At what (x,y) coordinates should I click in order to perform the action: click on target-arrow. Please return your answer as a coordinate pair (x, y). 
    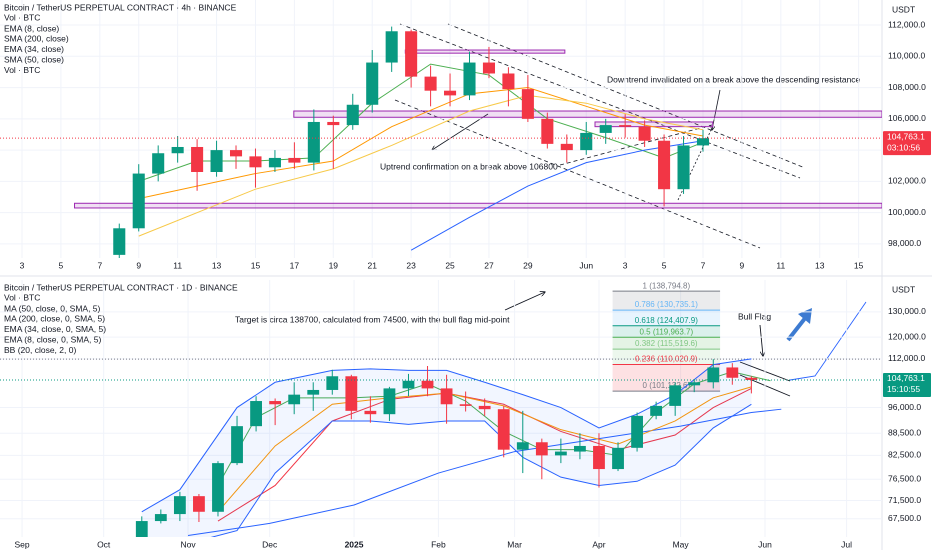
    Looking at the image, I should click on (797, 328).